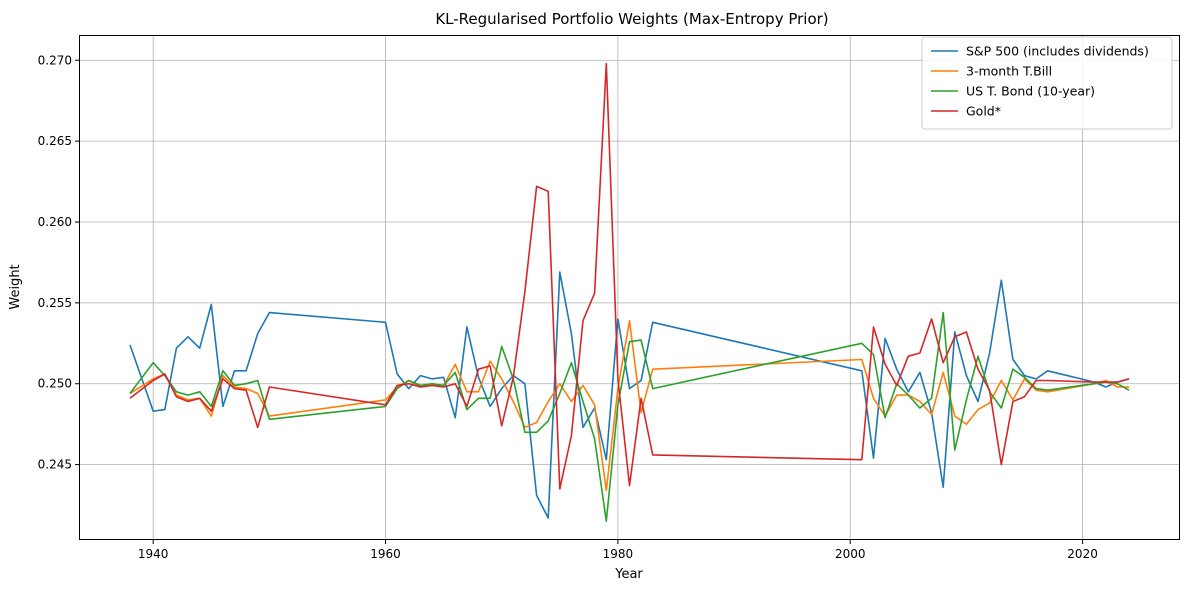  Describe the element at coordinates (1030, 91) in the screenshot. I see `legend-label: US T. Bond (10-year)` at that location.